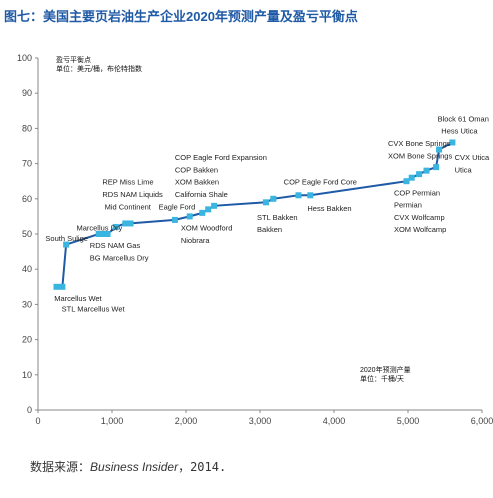  I want to click on point-label: COP Bakken, so click(196, 169).